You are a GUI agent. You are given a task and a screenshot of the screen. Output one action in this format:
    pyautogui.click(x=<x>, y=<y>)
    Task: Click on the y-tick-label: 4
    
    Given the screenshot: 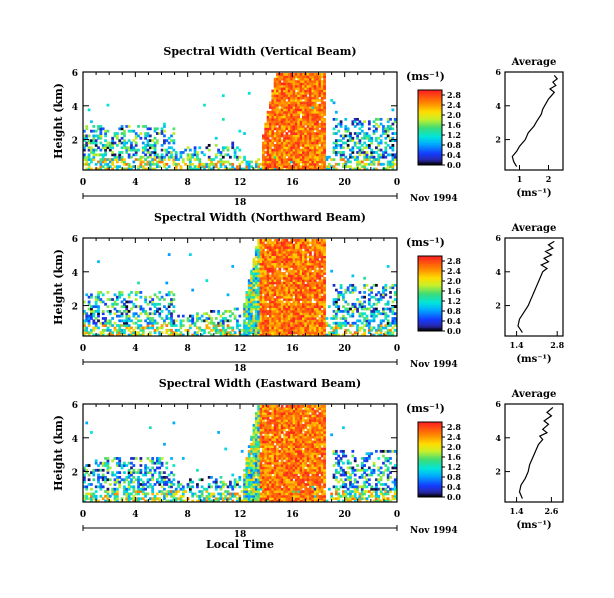 What is the action you would take?
    pyautogui.click(x=75, y=108)
    